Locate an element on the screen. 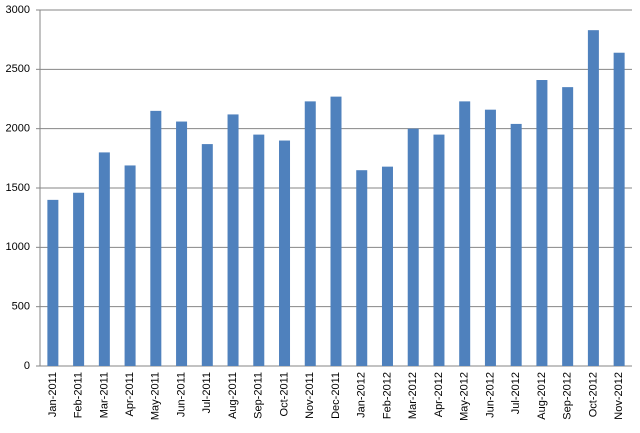  x-tick-label: Nov-2012 is located at coordinates (619, 396).